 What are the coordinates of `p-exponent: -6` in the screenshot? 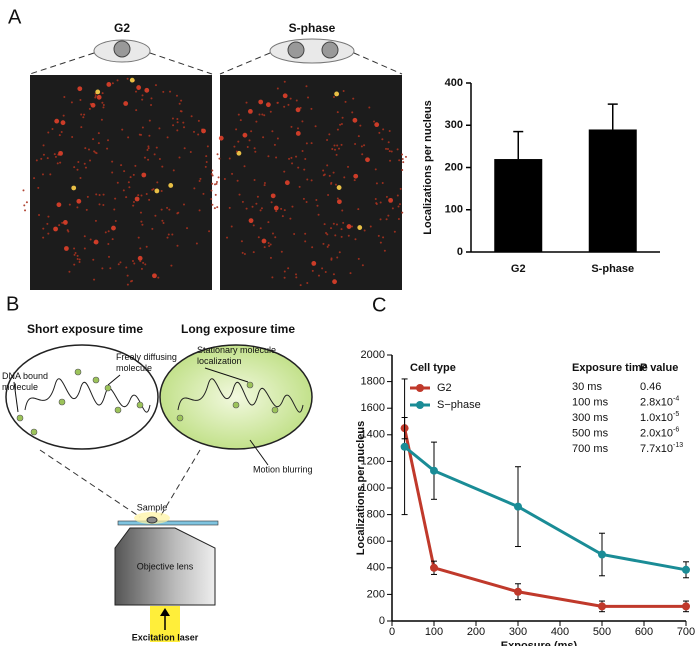 It's located at (676, 429).